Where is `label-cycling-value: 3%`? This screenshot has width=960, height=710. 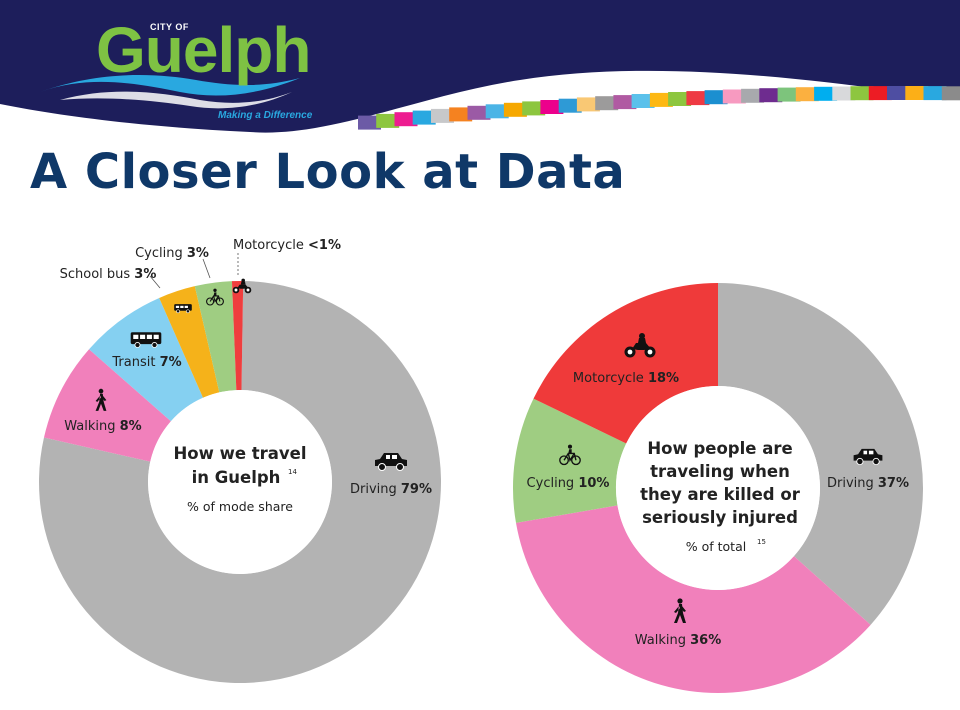 label-cycling-value: 3% is located at coordinates (198, 253).